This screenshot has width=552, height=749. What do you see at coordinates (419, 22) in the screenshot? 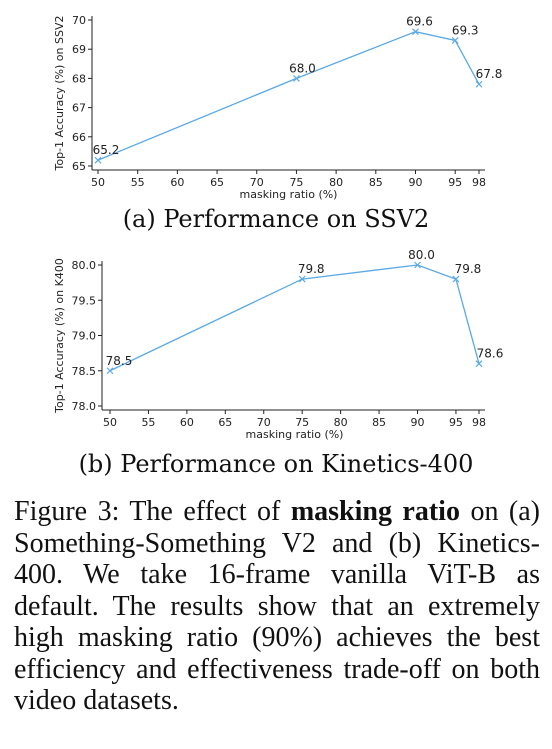
I see `data-label: 69.6` at bounding box center [419, 22].